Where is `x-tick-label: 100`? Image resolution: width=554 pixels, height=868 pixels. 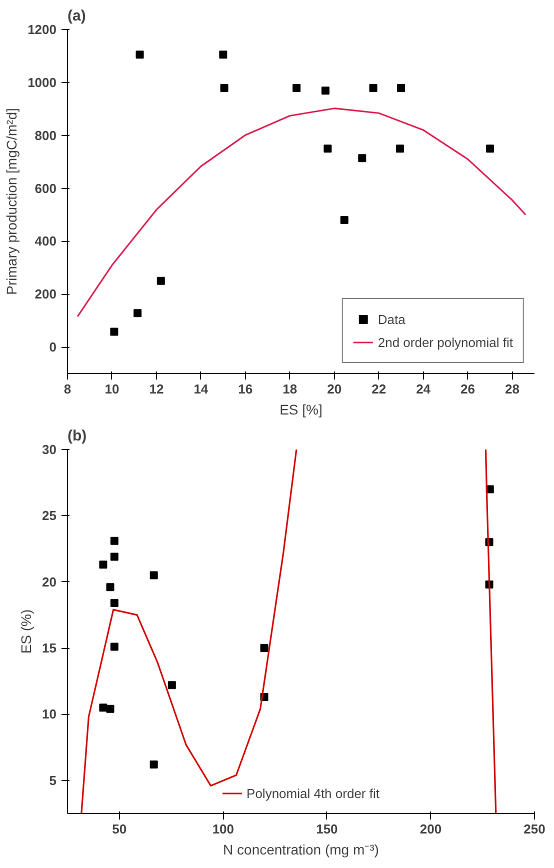
x-tick-label: 100 is located at coordinates (223, 829).